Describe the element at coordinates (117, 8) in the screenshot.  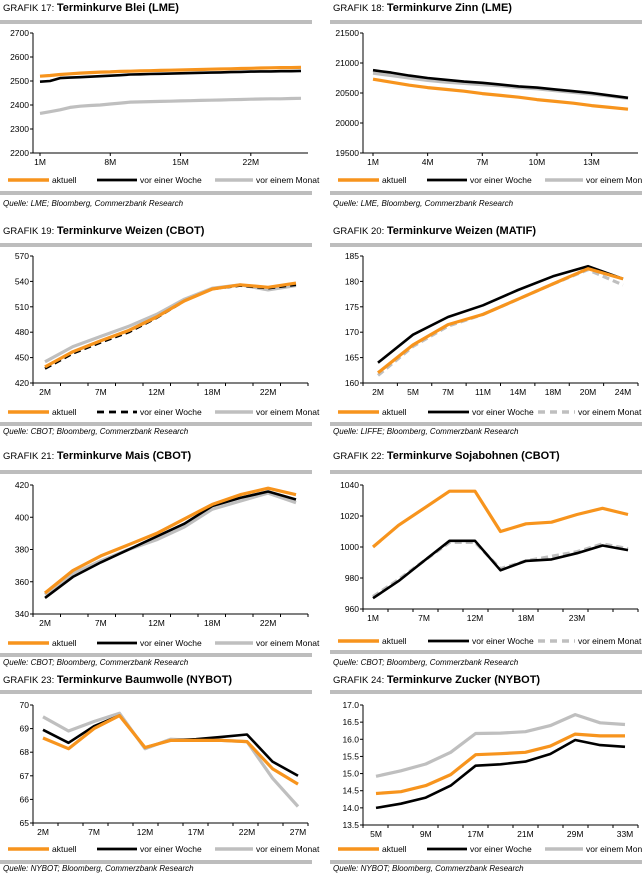
I see `chart-title-text: Terminkurve Blei (LME)` at that location.